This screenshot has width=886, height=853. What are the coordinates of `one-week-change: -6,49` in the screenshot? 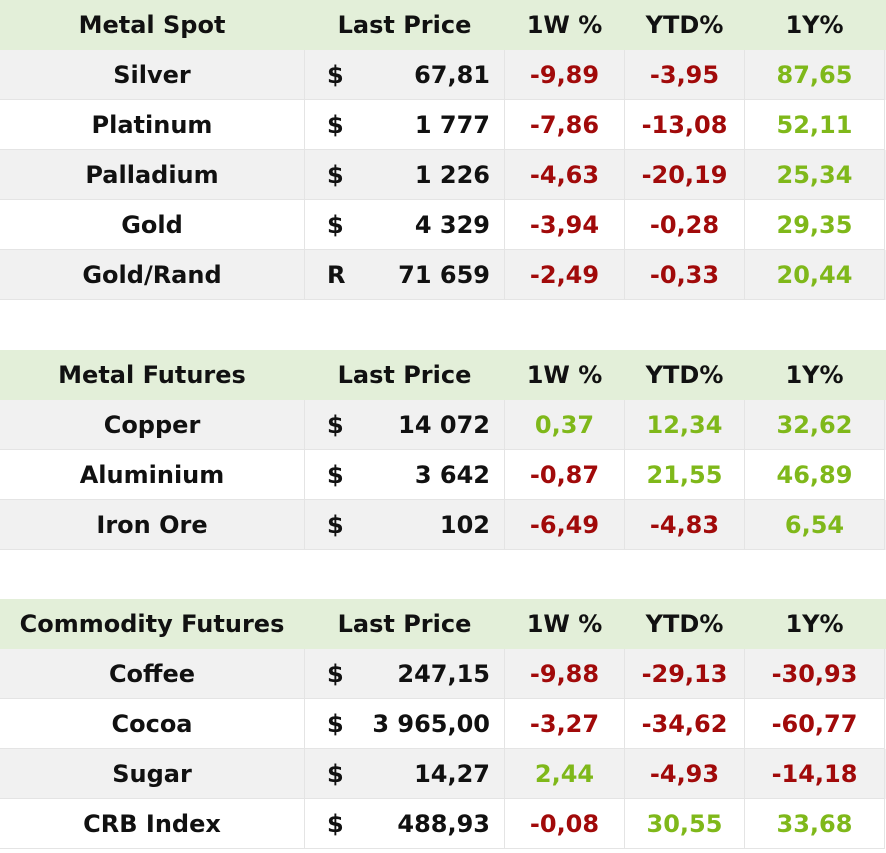 It's located at (565, 525).